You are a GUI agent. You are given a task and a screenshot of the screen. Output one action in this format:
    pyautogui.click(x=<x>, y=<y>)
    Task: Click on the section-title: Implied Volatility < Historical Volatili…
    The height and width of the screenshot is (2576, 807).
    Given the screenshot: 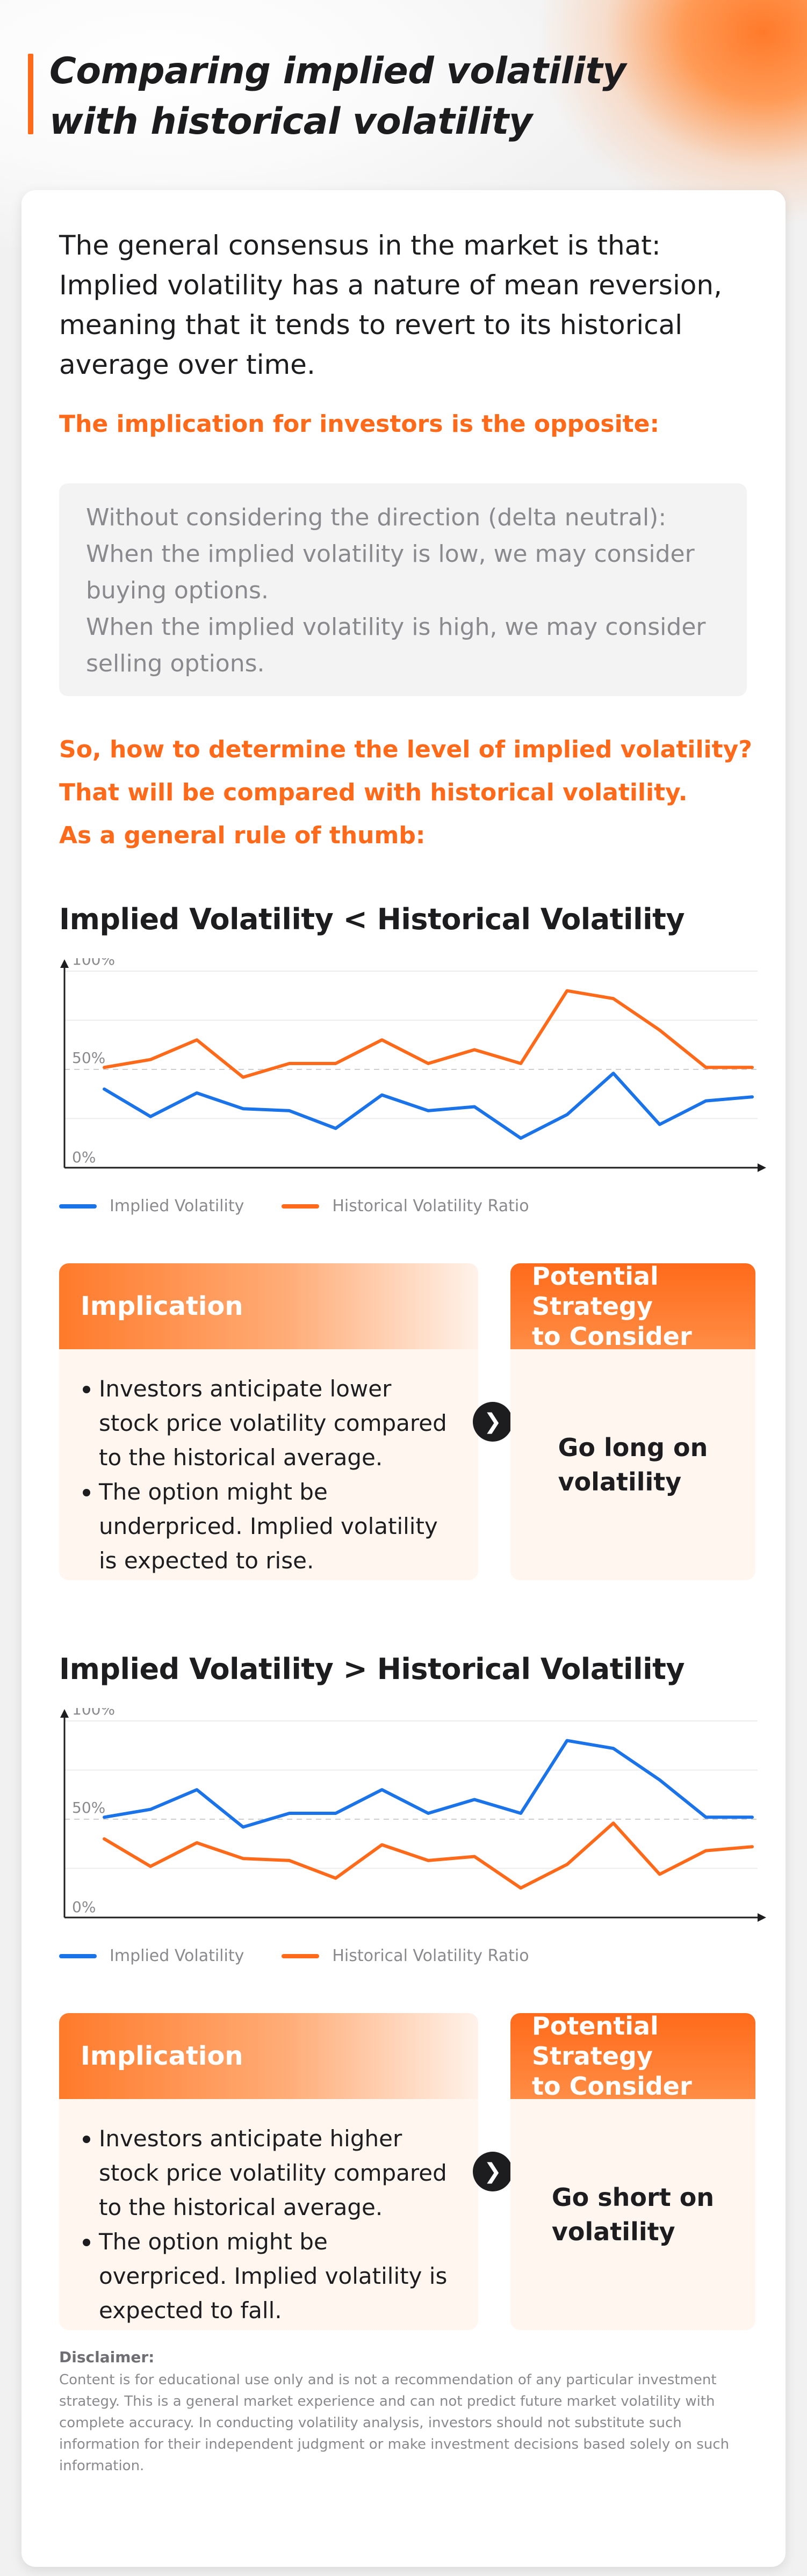 What is the action you would take?
    pyautogui.click(x=372, y=919)
    